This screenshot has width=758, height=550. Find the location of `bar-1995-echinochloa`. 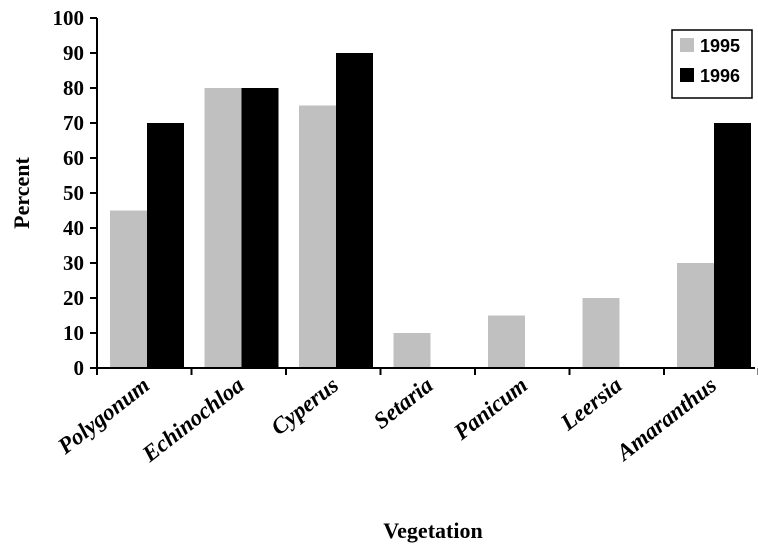

bar-1995-echinochloa is located at coordinates (223, 228).